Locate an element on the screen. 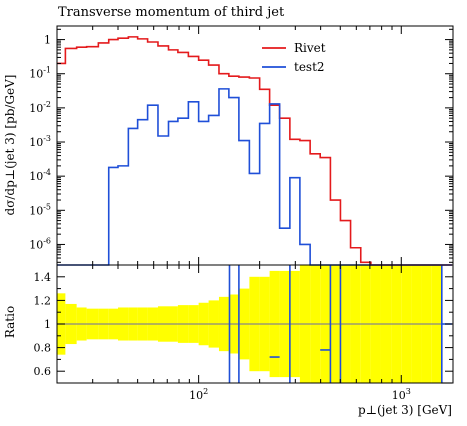 The width and height of the screenshot is (467, 426). legend-label-test2: test2 is located at coordinates (309, 67).